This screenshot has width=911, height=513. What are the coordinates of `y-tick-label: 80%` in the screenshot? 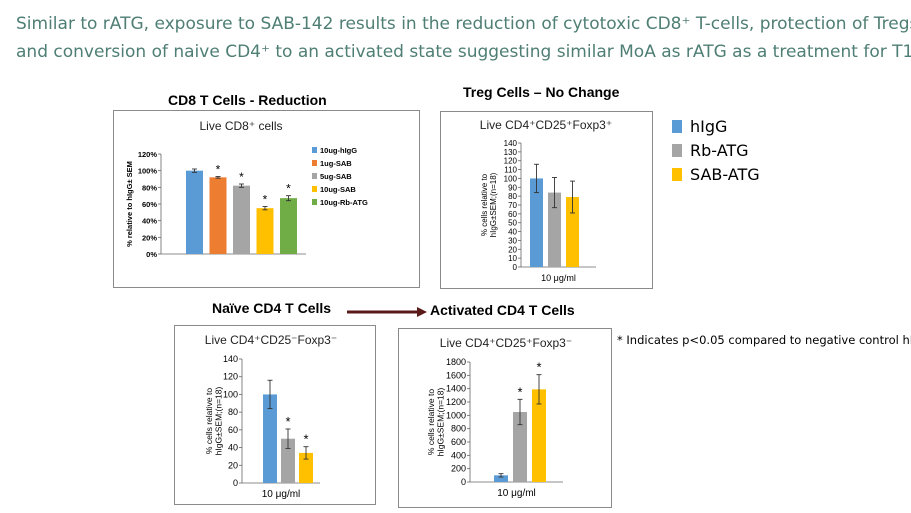 It's located at (149, 187).